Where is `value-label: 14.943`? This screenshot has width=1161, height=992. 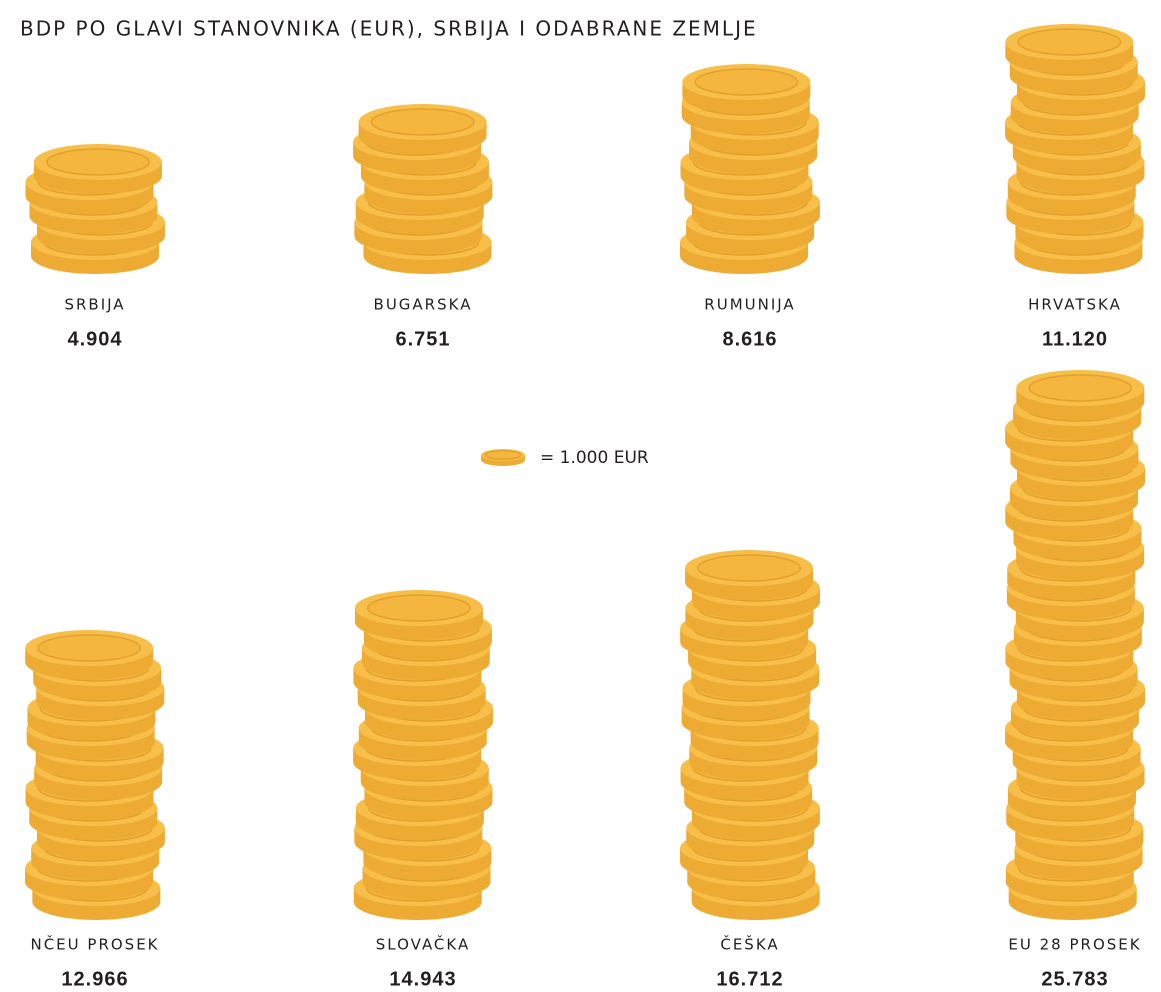
value-label: 14.943 is located at coordinates (422, 979).